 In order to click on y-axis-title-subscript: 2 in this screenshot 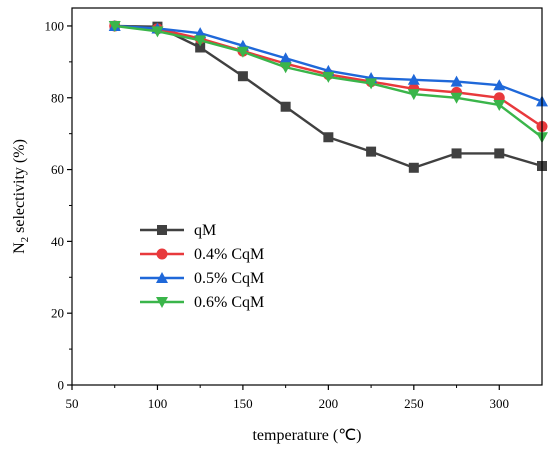, I will do `click(25, 240)`.